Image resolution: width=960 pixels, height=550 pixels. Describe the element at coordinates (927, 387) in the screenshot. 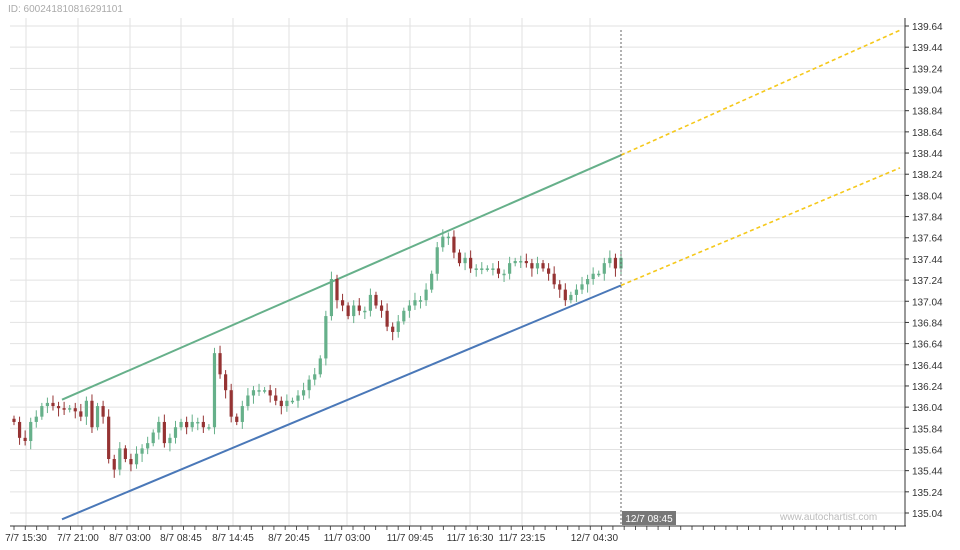

I see `y-tick-label: 136.24` at that location.